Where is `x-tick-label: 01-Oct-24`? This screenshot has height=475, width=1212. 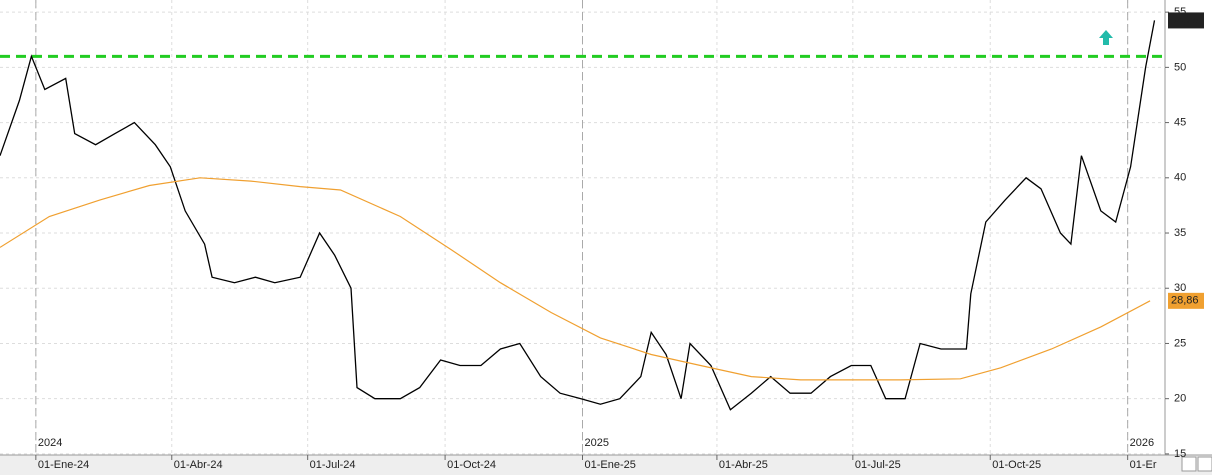 x-tick-label: 01-Oct-24 is located at coordinates (471, 465).